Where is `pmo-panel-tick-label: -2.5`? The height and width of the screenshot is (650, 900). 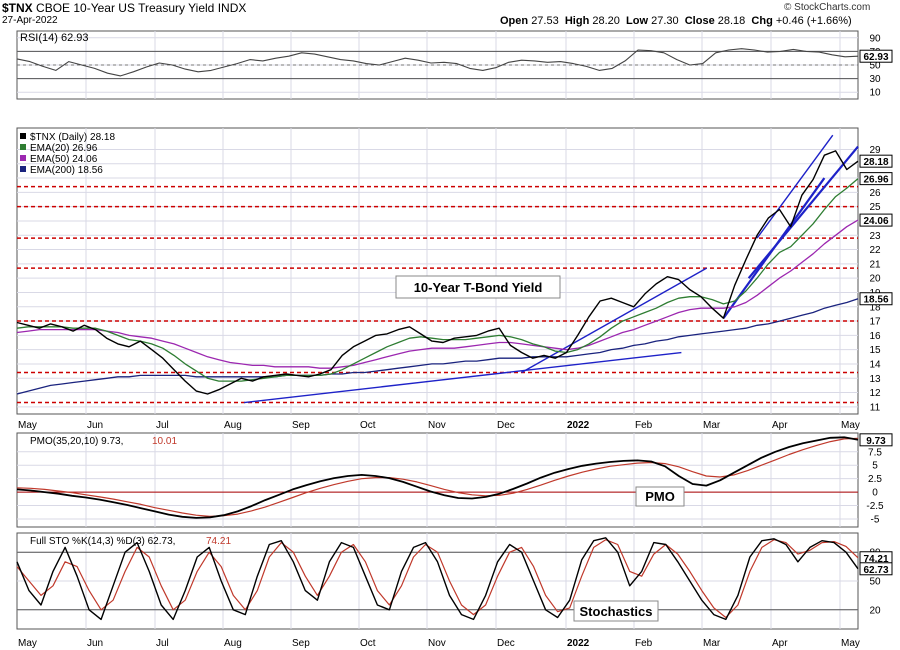
pmo-panel-tick-label: -2.5 is located at coordinates (875, 506).